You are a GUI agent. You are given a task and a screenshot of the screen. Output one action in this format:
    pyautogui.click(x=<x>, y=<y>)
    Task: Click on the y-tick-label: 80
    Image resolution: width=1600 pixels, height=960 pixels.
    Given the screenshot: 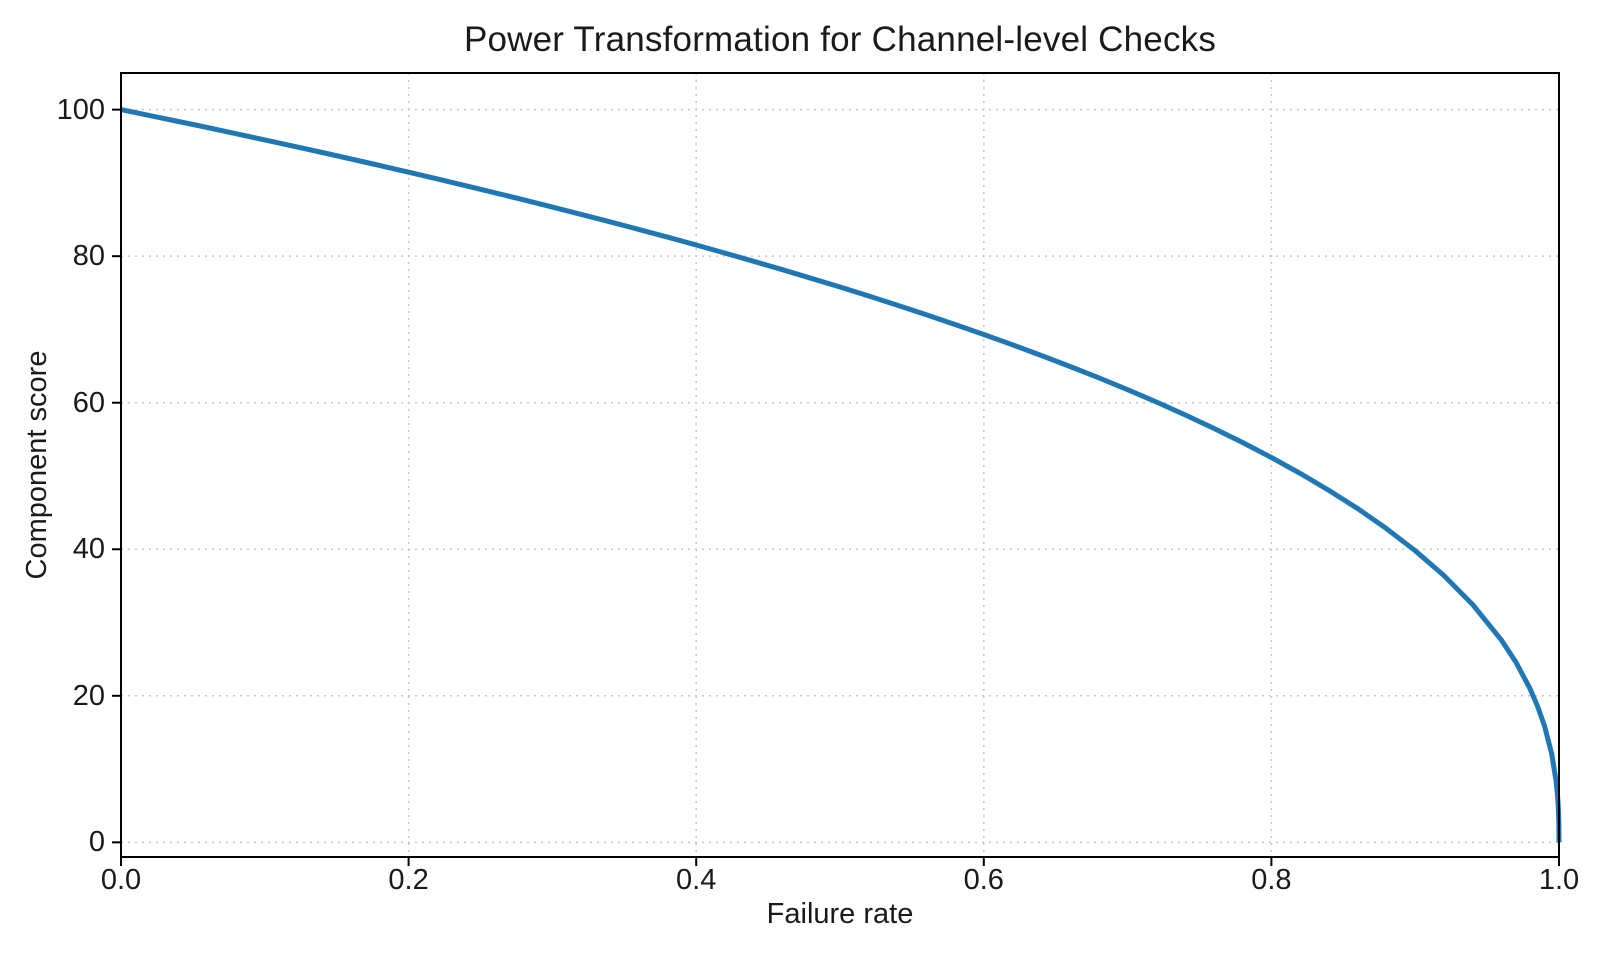 What is the action you would take?
    pyautogui.click(x=88, y=256)
    